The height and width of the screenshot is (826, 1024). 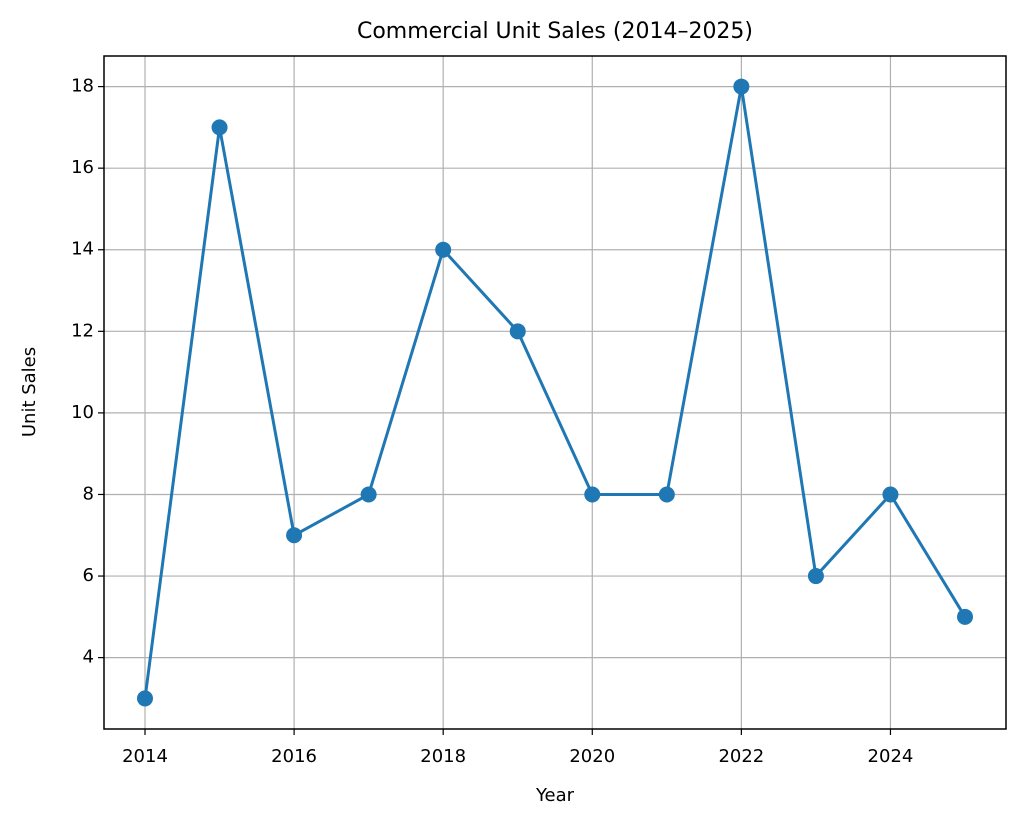 I want to click on y-tick-label: 12, so click(x=82, y=330).